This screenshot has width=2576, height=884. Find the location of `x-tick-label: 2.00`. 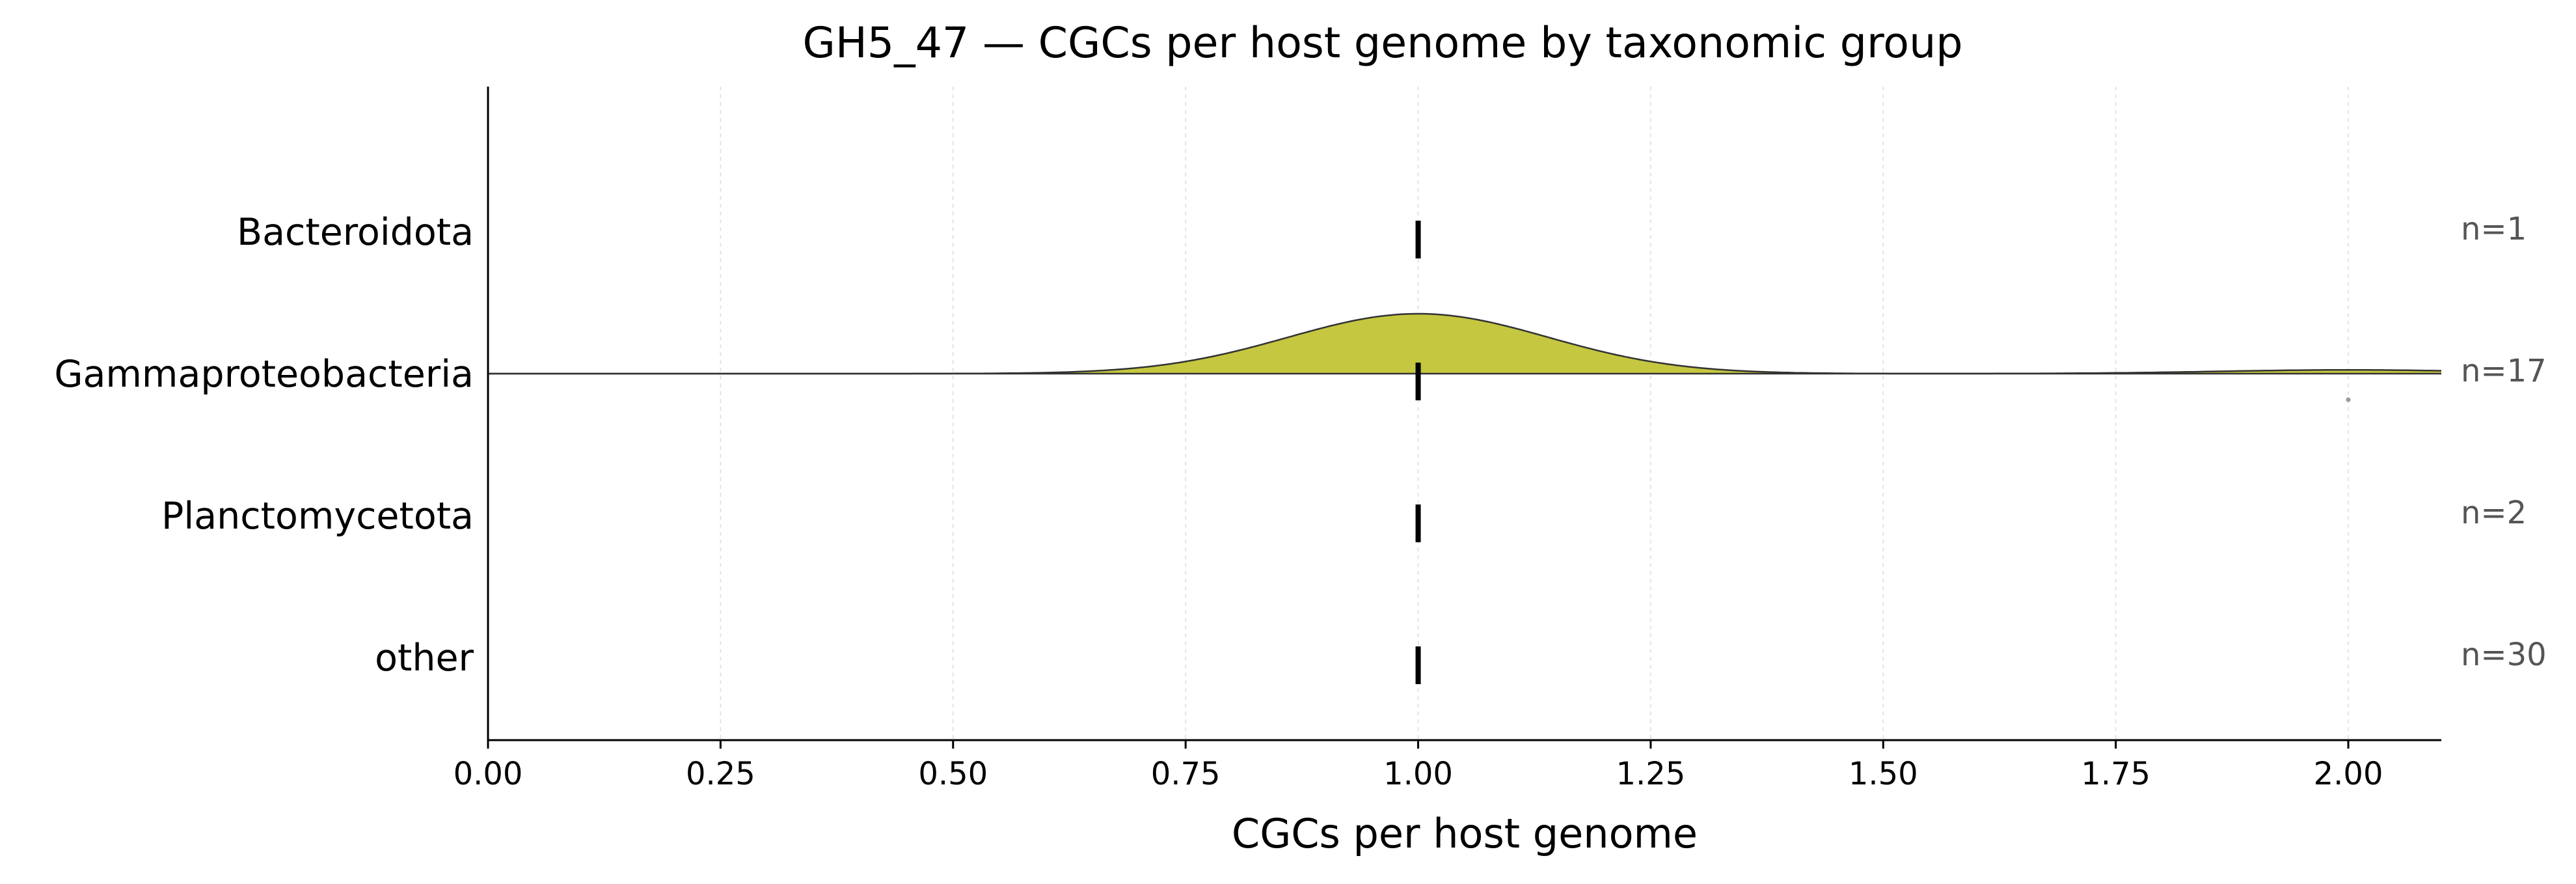

x-tick-label: 2.00 is located at coordinates (2348, 774).